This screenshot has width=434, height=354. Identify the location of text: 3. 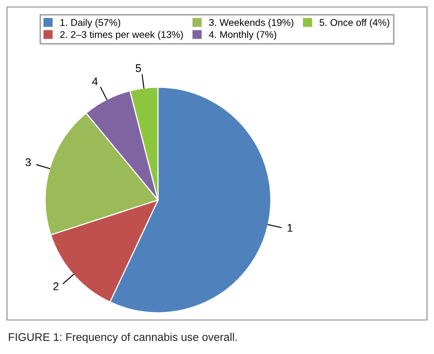
(28, 162).